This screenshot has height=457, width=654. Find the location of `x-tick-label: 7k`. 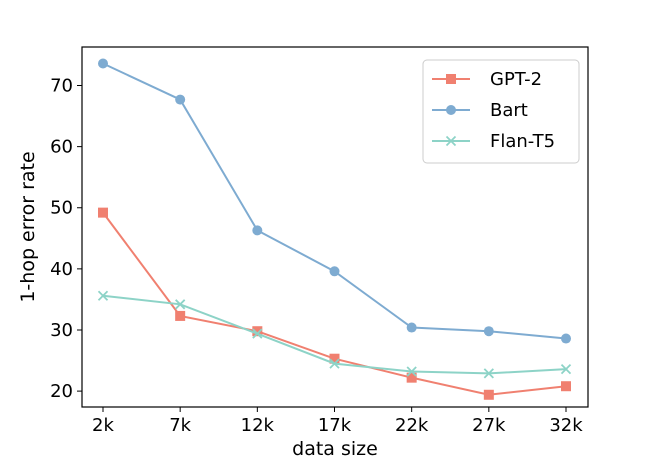

x-tick-label: 7k is located at coordinates (180, 425).